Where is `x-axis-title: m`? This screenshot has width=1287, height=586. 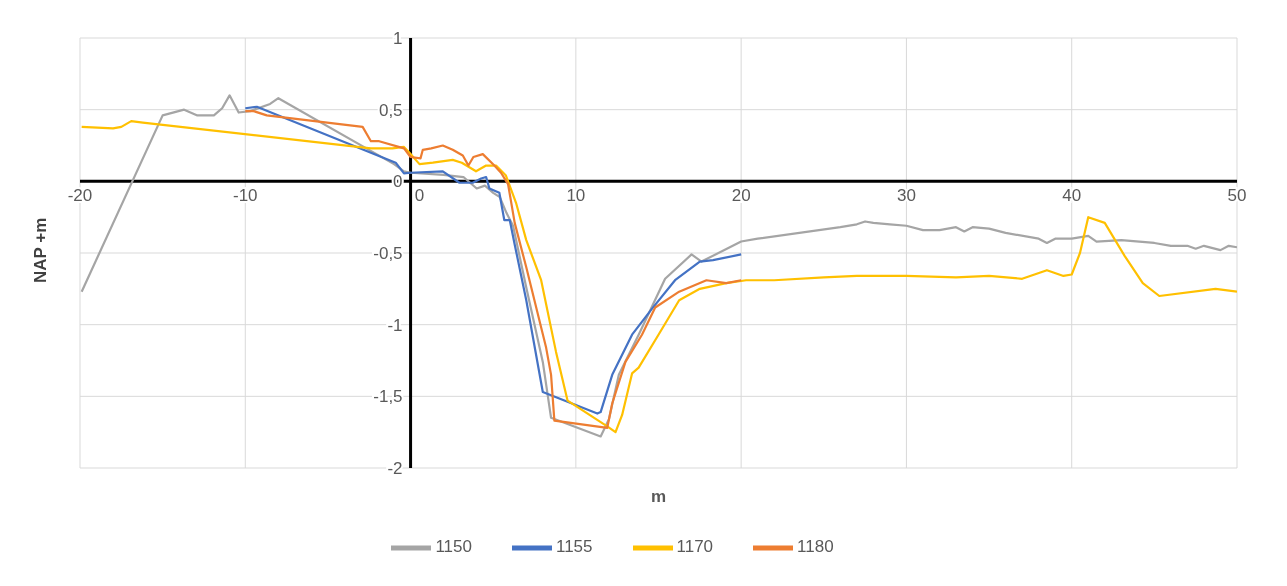
x-axis-title: m is located at coordinates (658, 497).